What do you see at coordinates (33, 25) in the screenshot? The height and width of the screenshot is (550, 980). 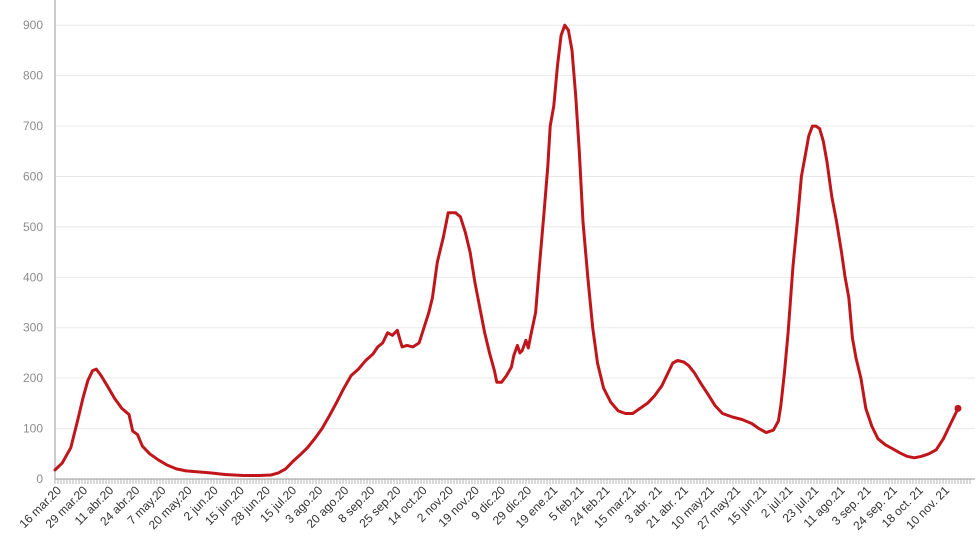 I see `y-tick-label: 900` at bounding box center [33, 25].